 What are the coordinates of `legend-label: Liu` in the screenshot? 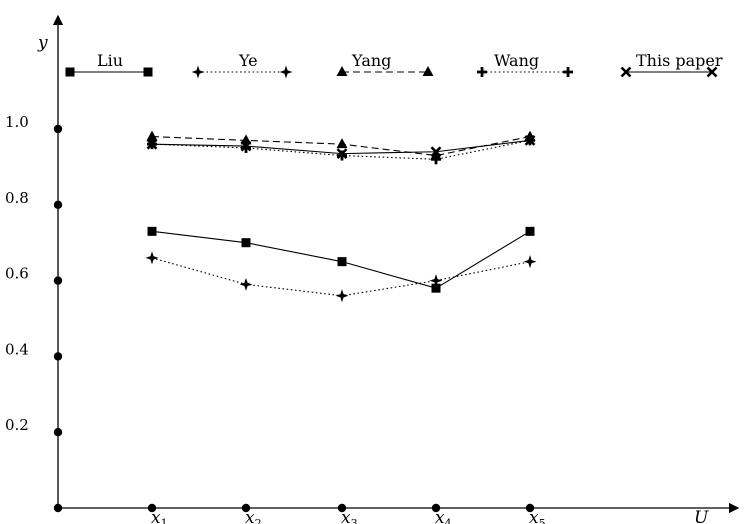 It's located at (110, 60).